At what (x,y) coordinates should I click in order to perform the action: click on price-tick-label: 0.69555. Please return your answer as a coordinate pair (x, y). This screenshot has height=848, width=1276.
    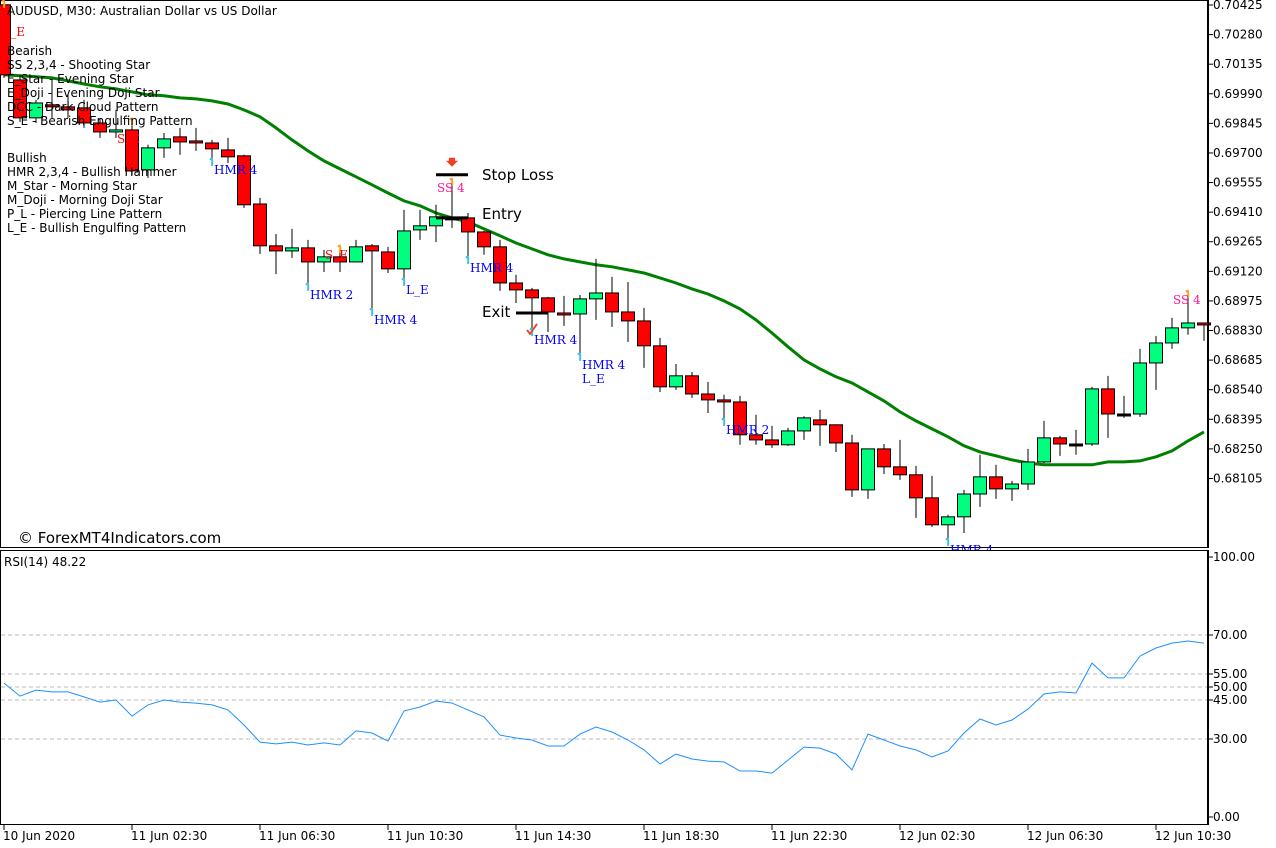
    Looking at the image, I should click on (1238, 183).